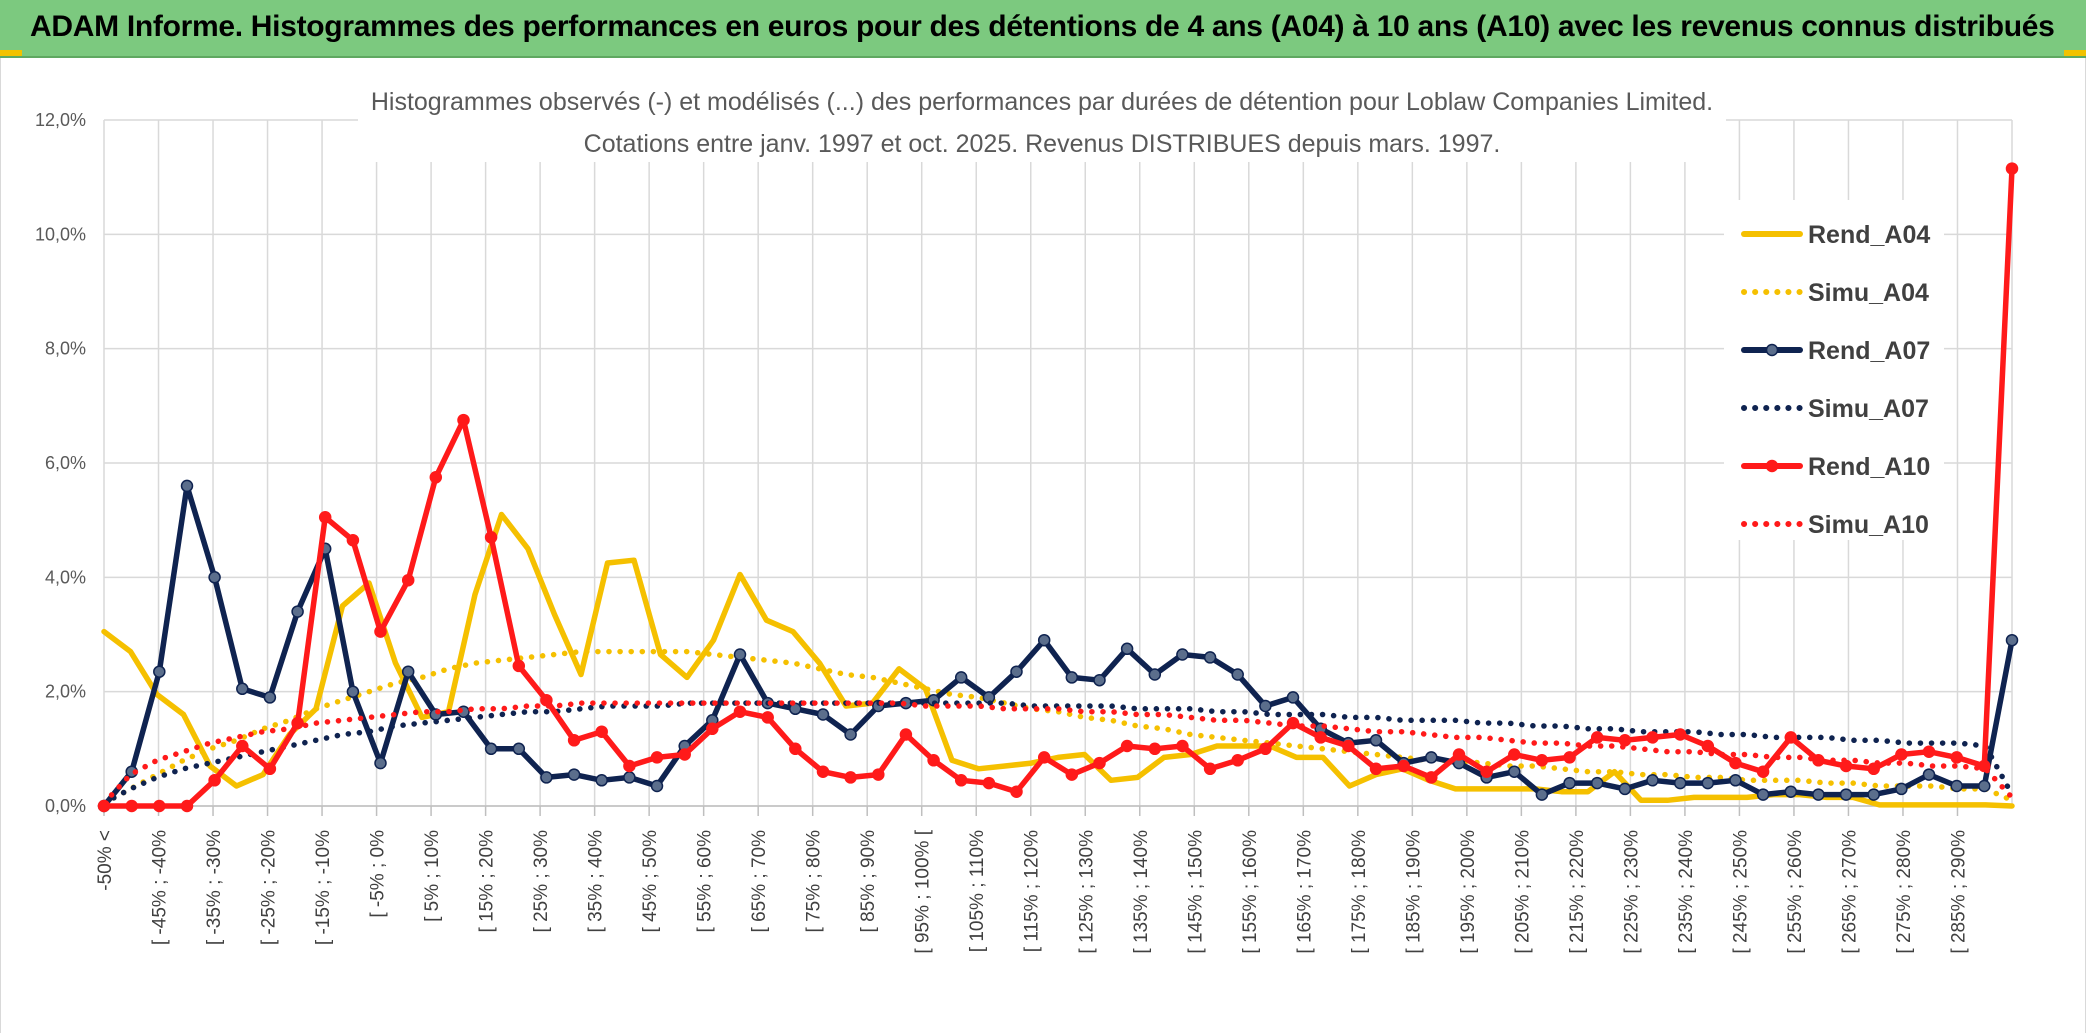 The image size is (2086, 1033). Describe the element at coordinates (214, 887) in the screenshot. I see `x-tick-label: [ -35% ; -30%` at that location.